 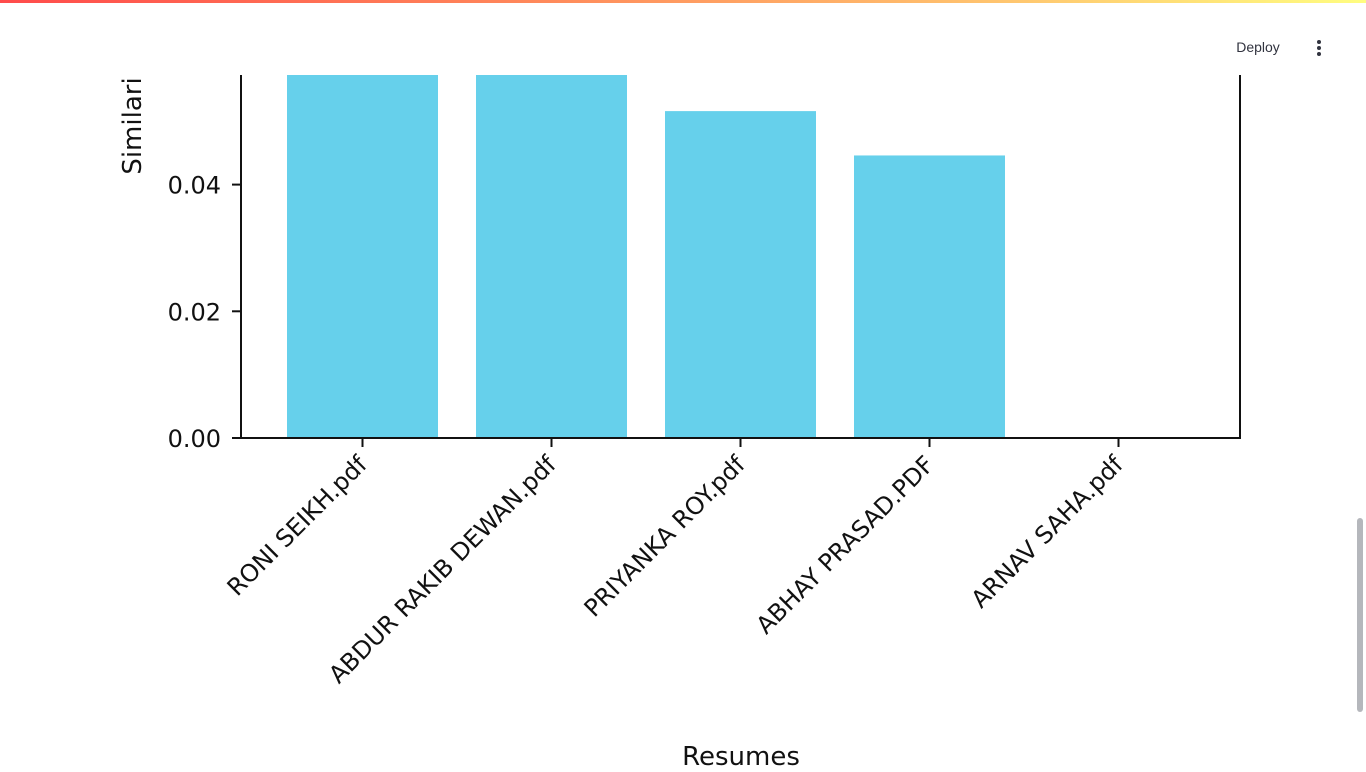 I want to click on y-ticks-group: 0.00 0.02 0.04, so click(x=204, y=312).